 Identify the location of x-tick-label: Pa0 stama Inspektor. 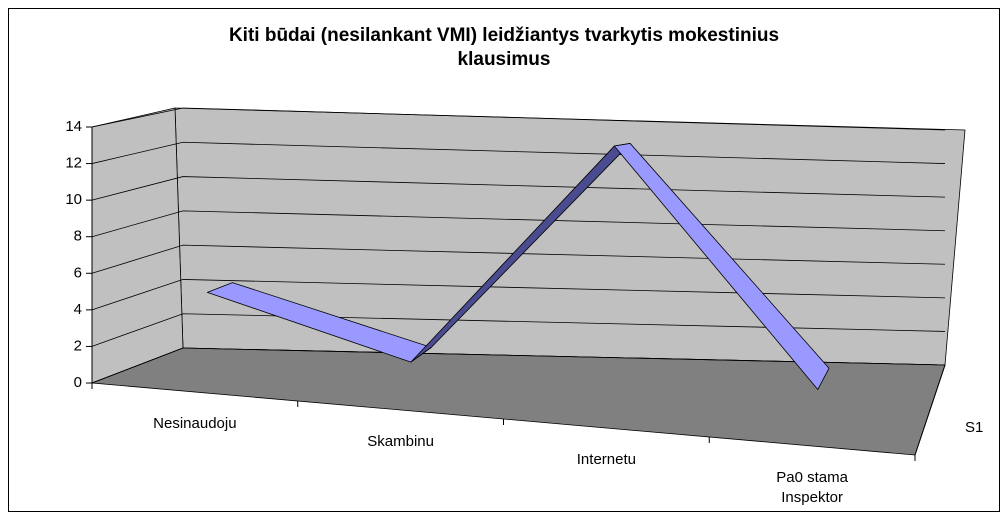
(812, 487).